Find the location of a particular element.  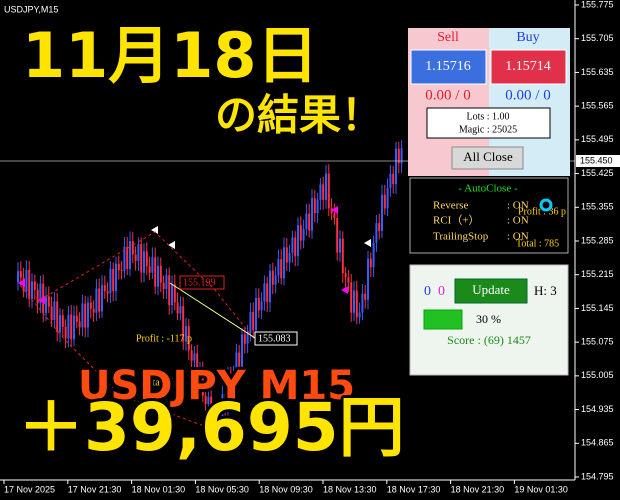

close-all-label: All Close is located at coordinates (488, 156).